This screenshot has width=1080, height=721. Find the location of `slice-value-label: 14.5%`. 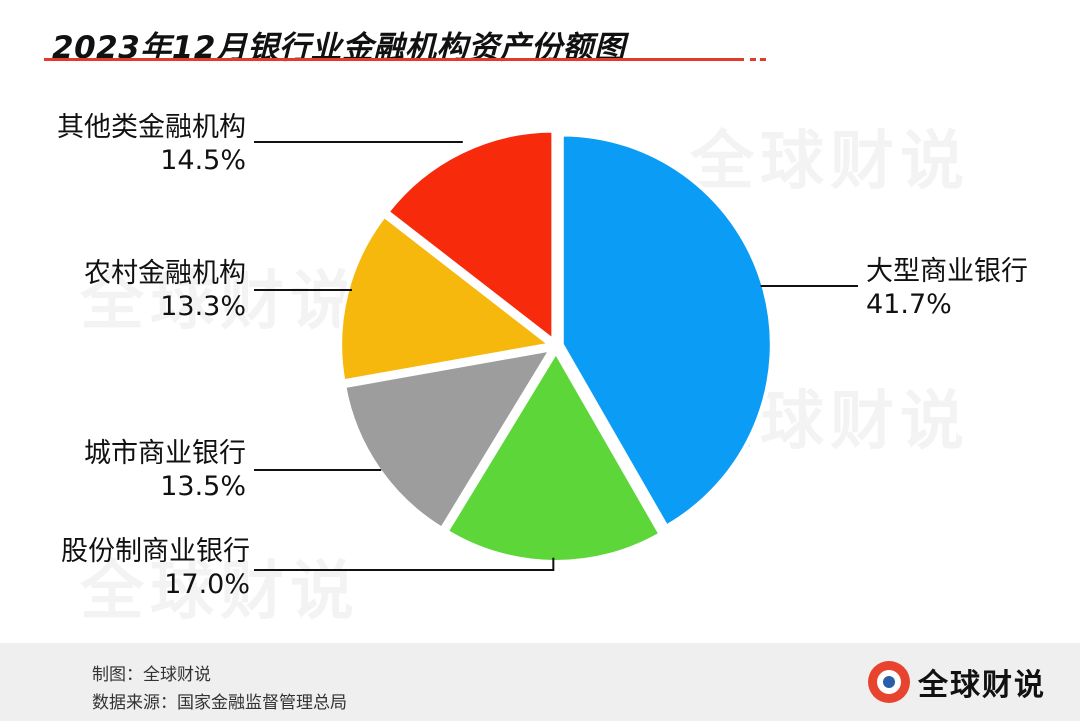

slice-value-label: 14.5% is located at coordinates (203, 160).